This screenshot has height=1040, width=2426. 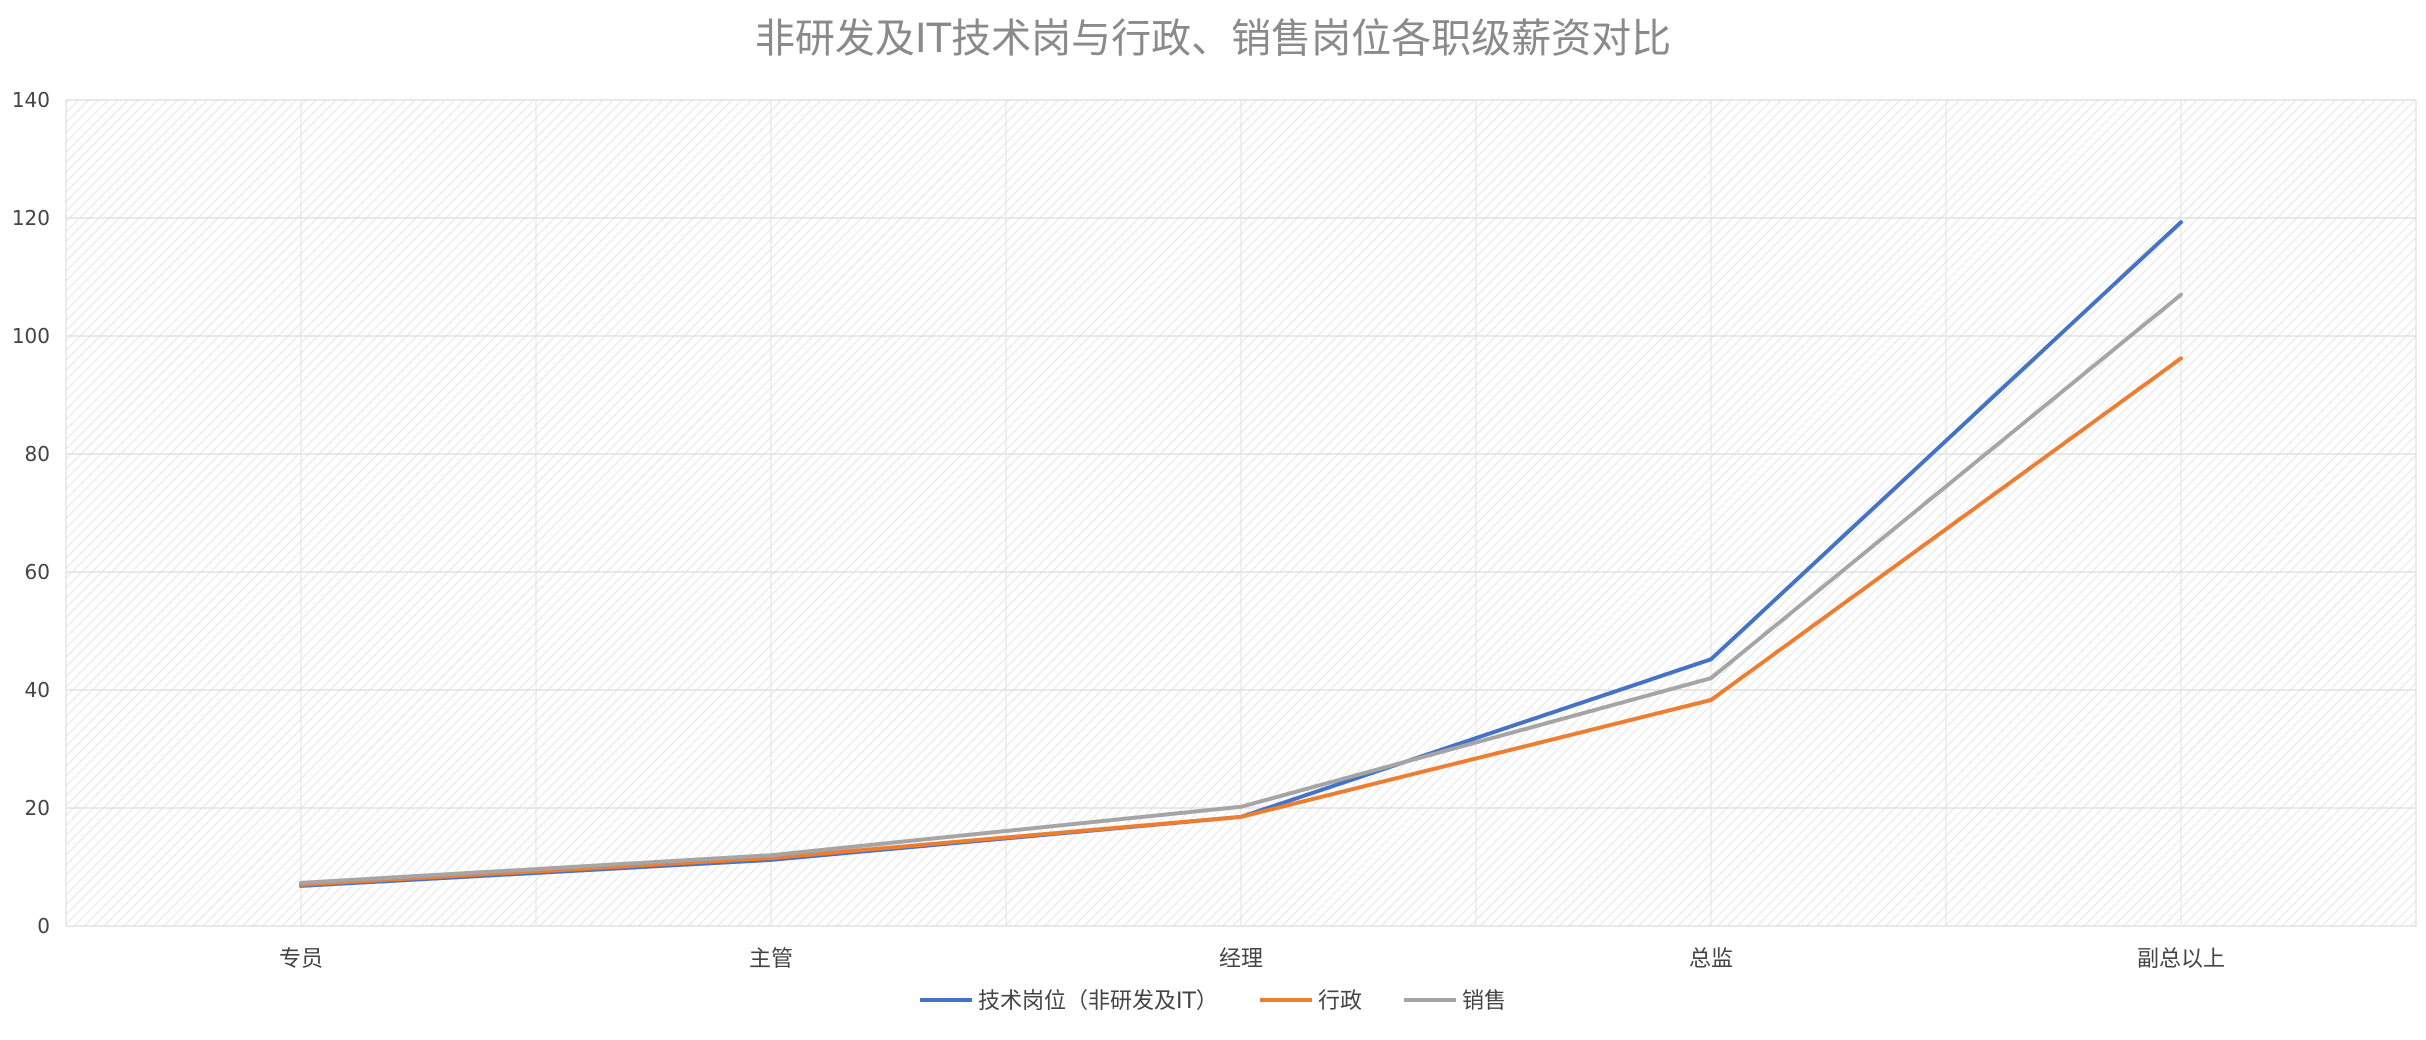 I want to click on legend-label: 销售, so click(x=1484, y=1001).